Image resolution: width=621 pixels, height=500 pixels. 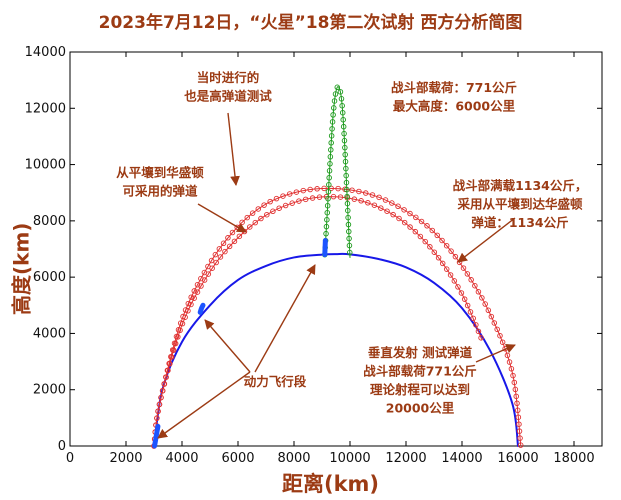 I want to click on y-tick-label: 10000, so click(x=45, y=165).